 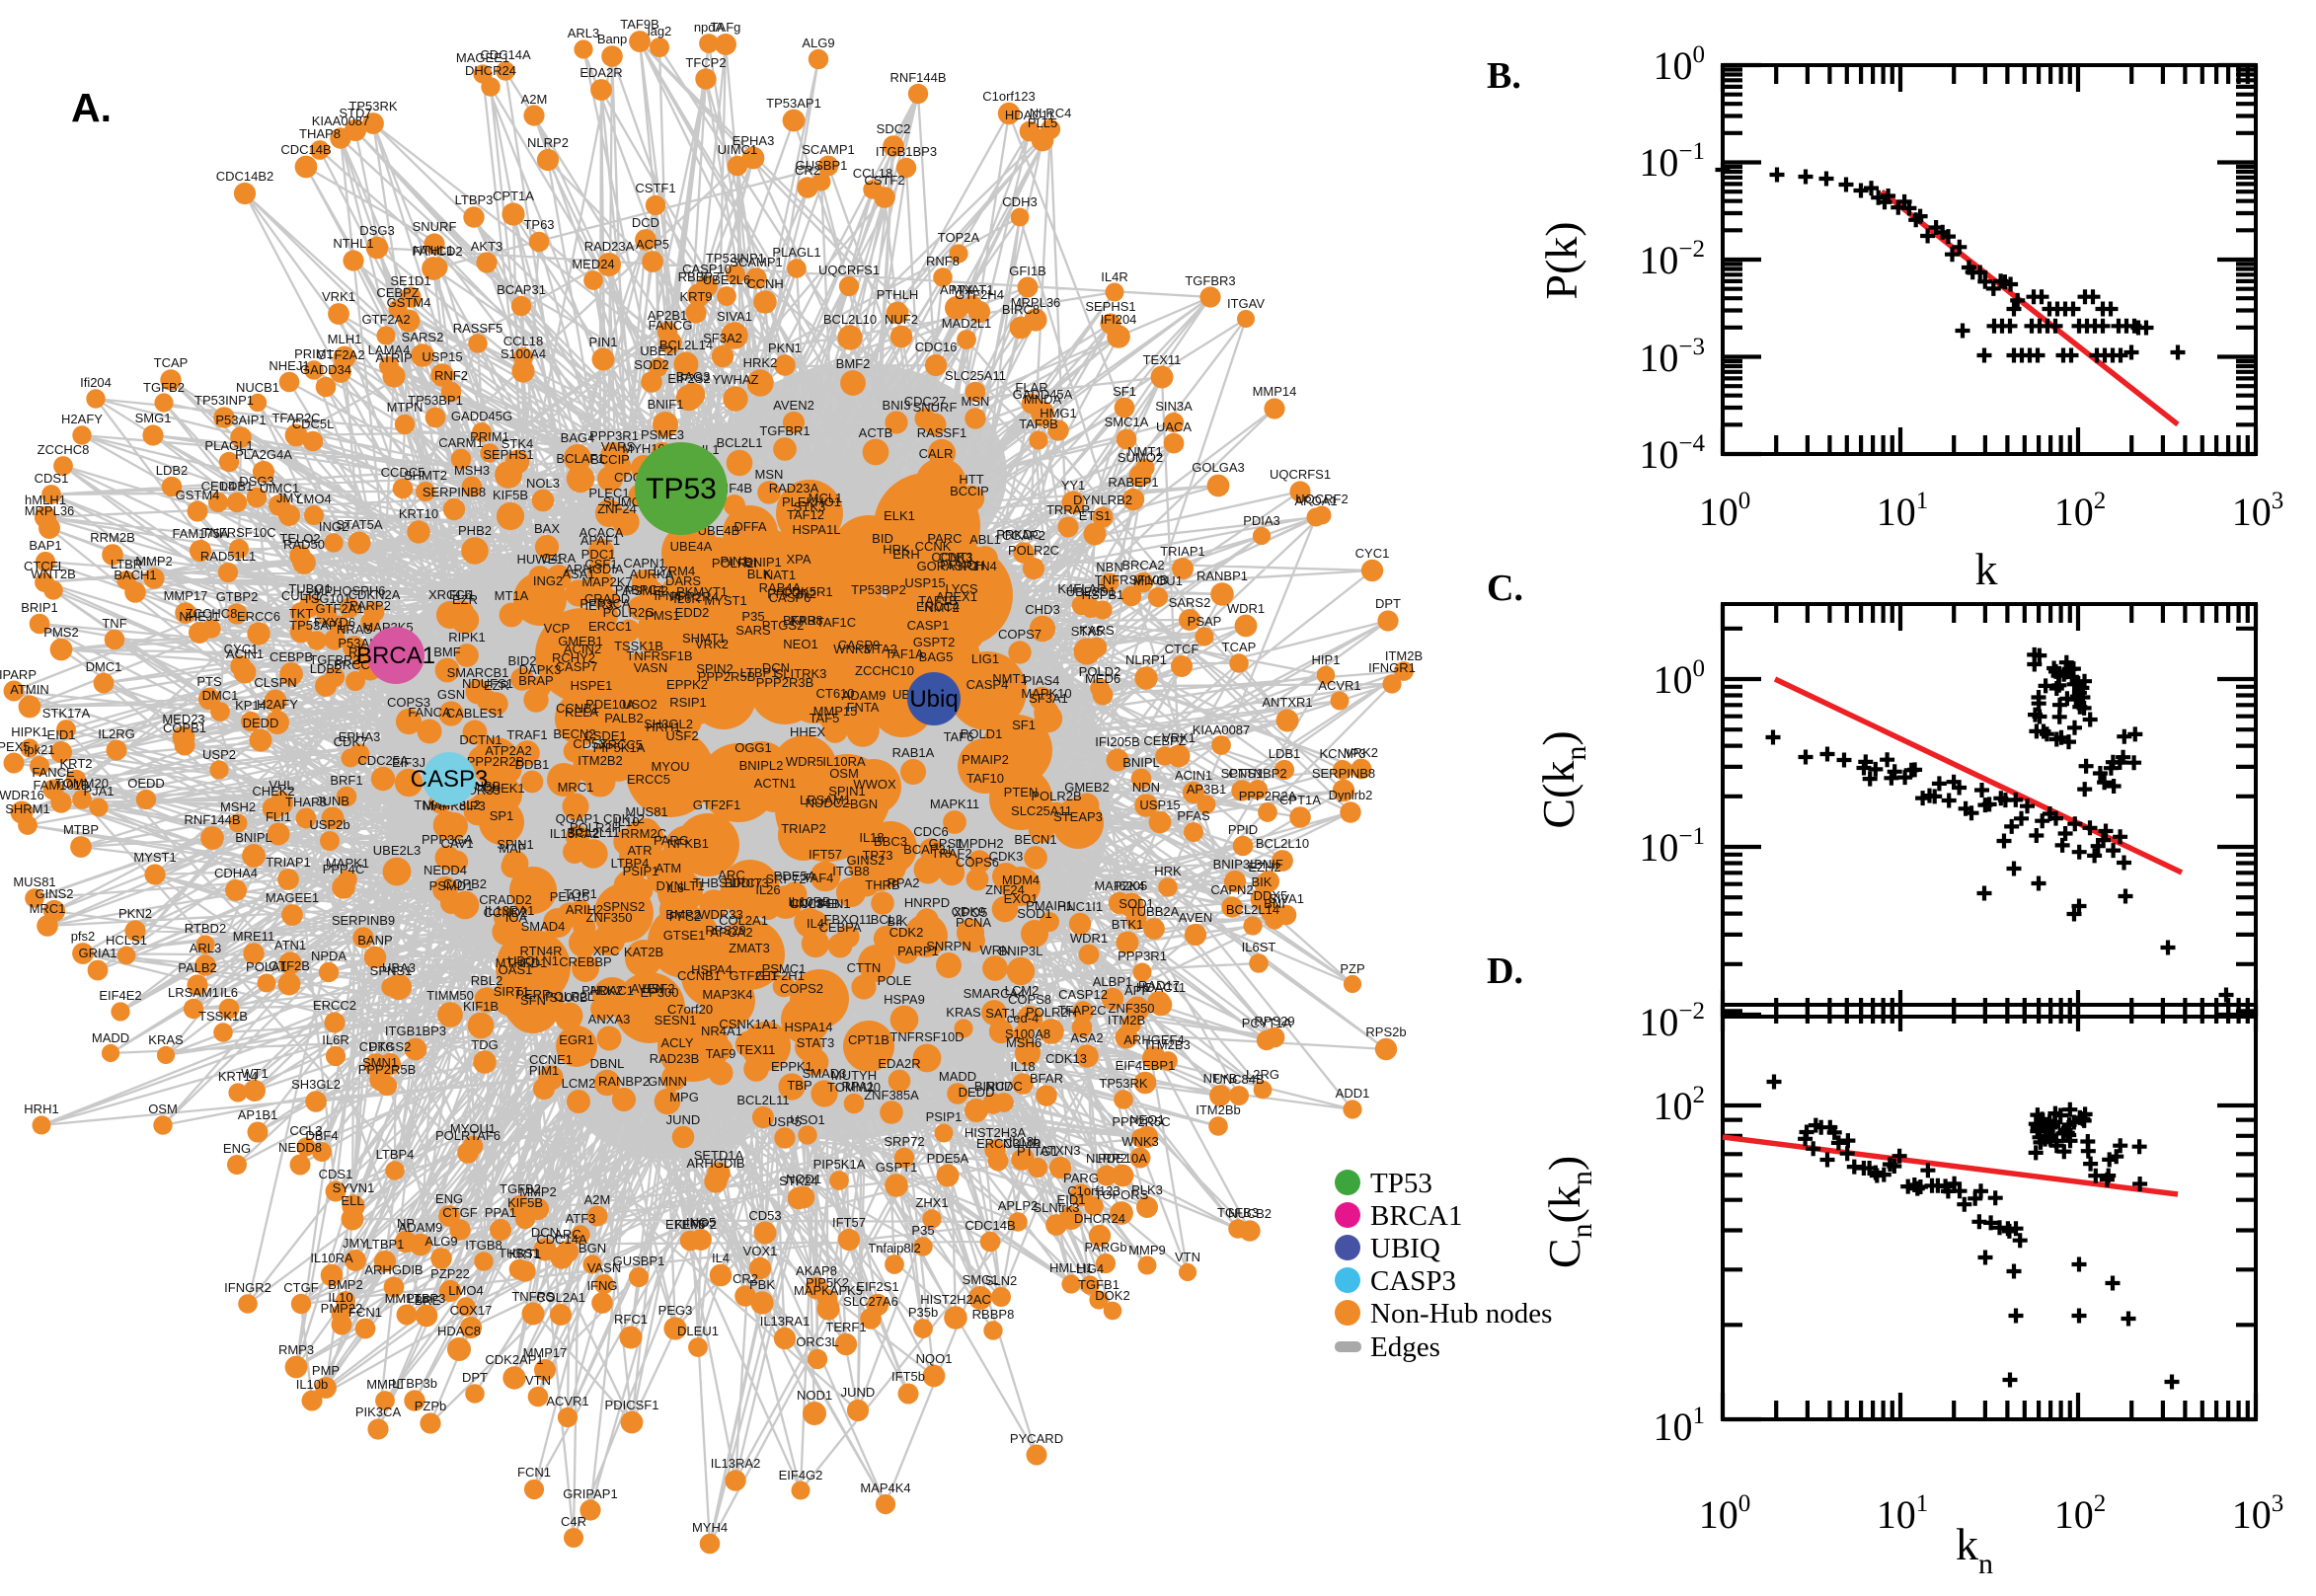 What do you see at coordinates (505, 899) in the screenshot?
I see `svg-text: CRADD2` at bounding box center [505, 899].